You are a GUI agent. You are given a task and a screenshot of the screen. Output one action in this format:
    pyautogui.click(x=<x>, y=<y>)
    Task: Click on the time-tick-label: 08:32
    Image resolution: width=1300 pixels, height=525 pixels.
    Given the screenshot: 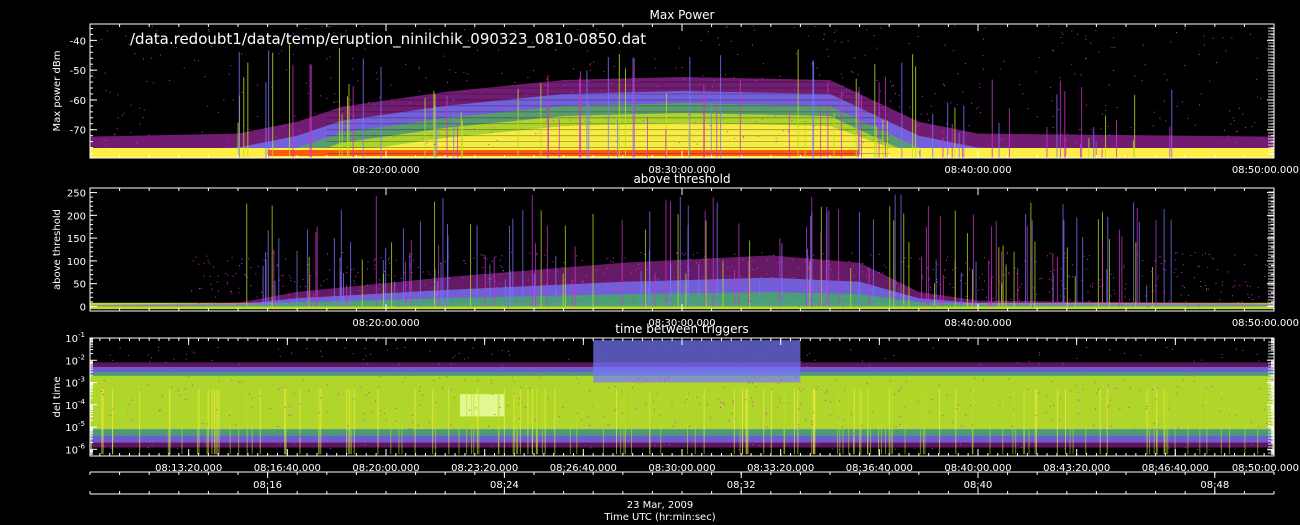 What is the action you would take?
    pyautogui.click(x=741, y=485)
    